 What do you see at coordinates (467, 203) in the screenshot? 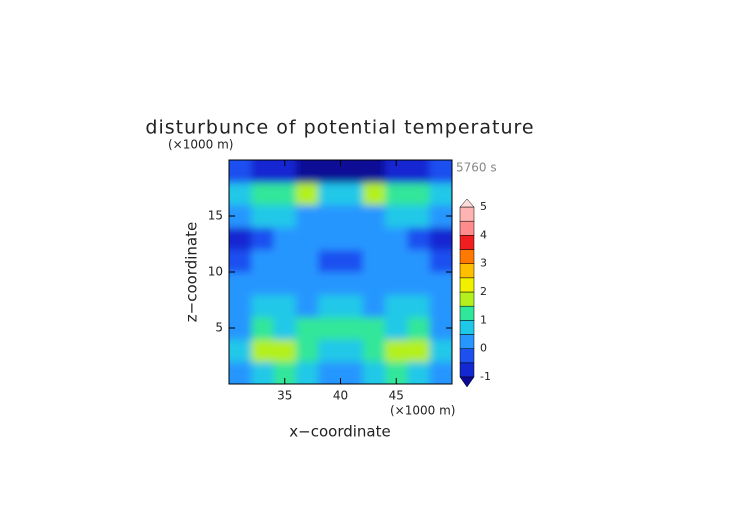
I see `colorbar-over` at bounding box center [467, 203].